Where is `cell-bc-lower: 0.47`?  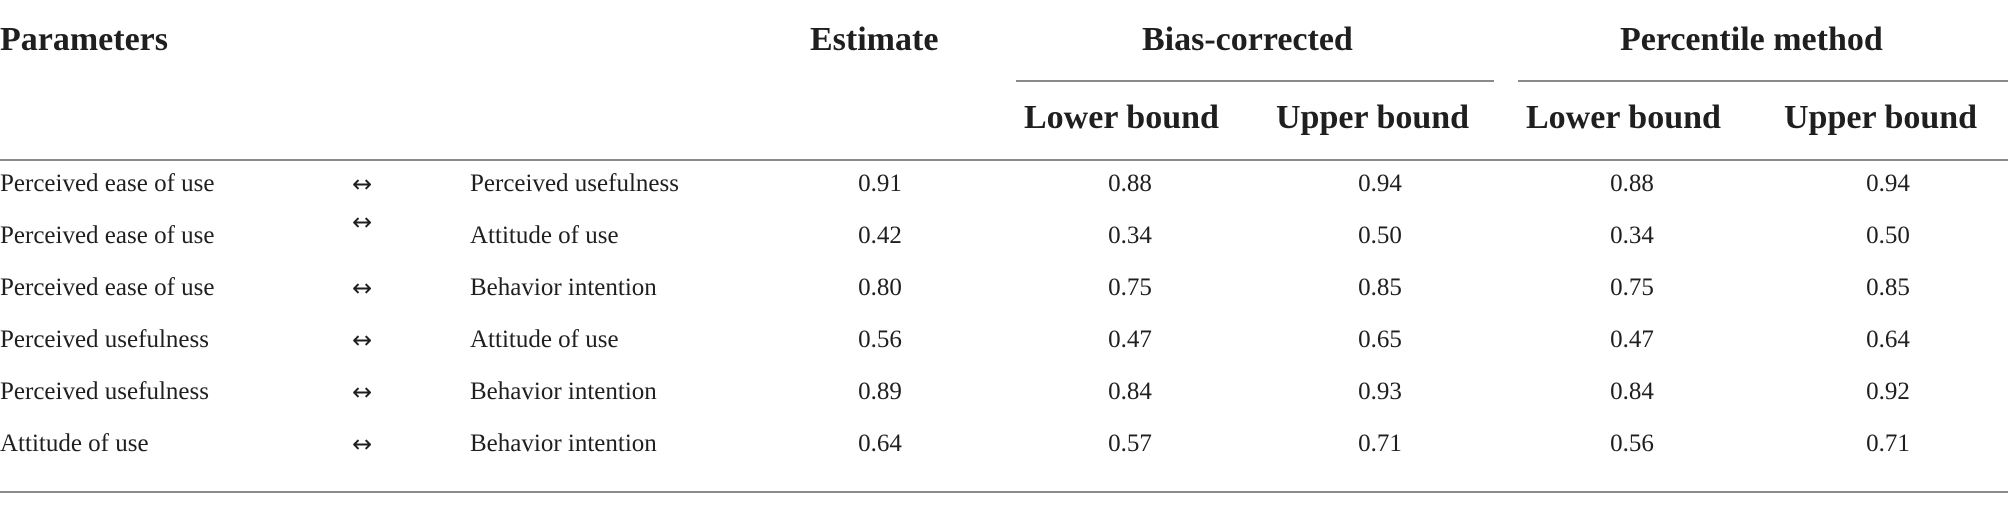 cell-bc-lower: 0.47 is located at coordinates (1130, 339).